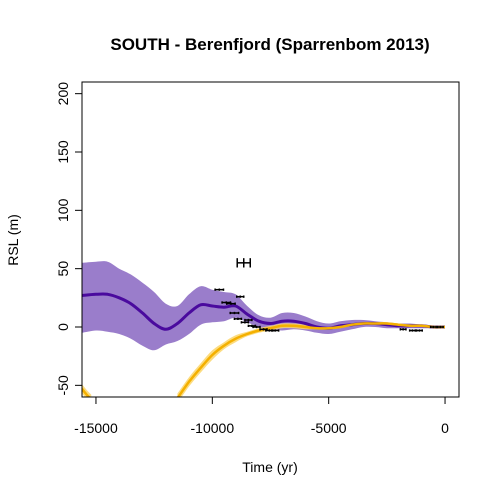 The height and width of the screenshot is (500, 500). What do you see at coordinates (96, 428) in the screenshot?
I see `x-tick-label: -15000` at bounding box center [96, 428].